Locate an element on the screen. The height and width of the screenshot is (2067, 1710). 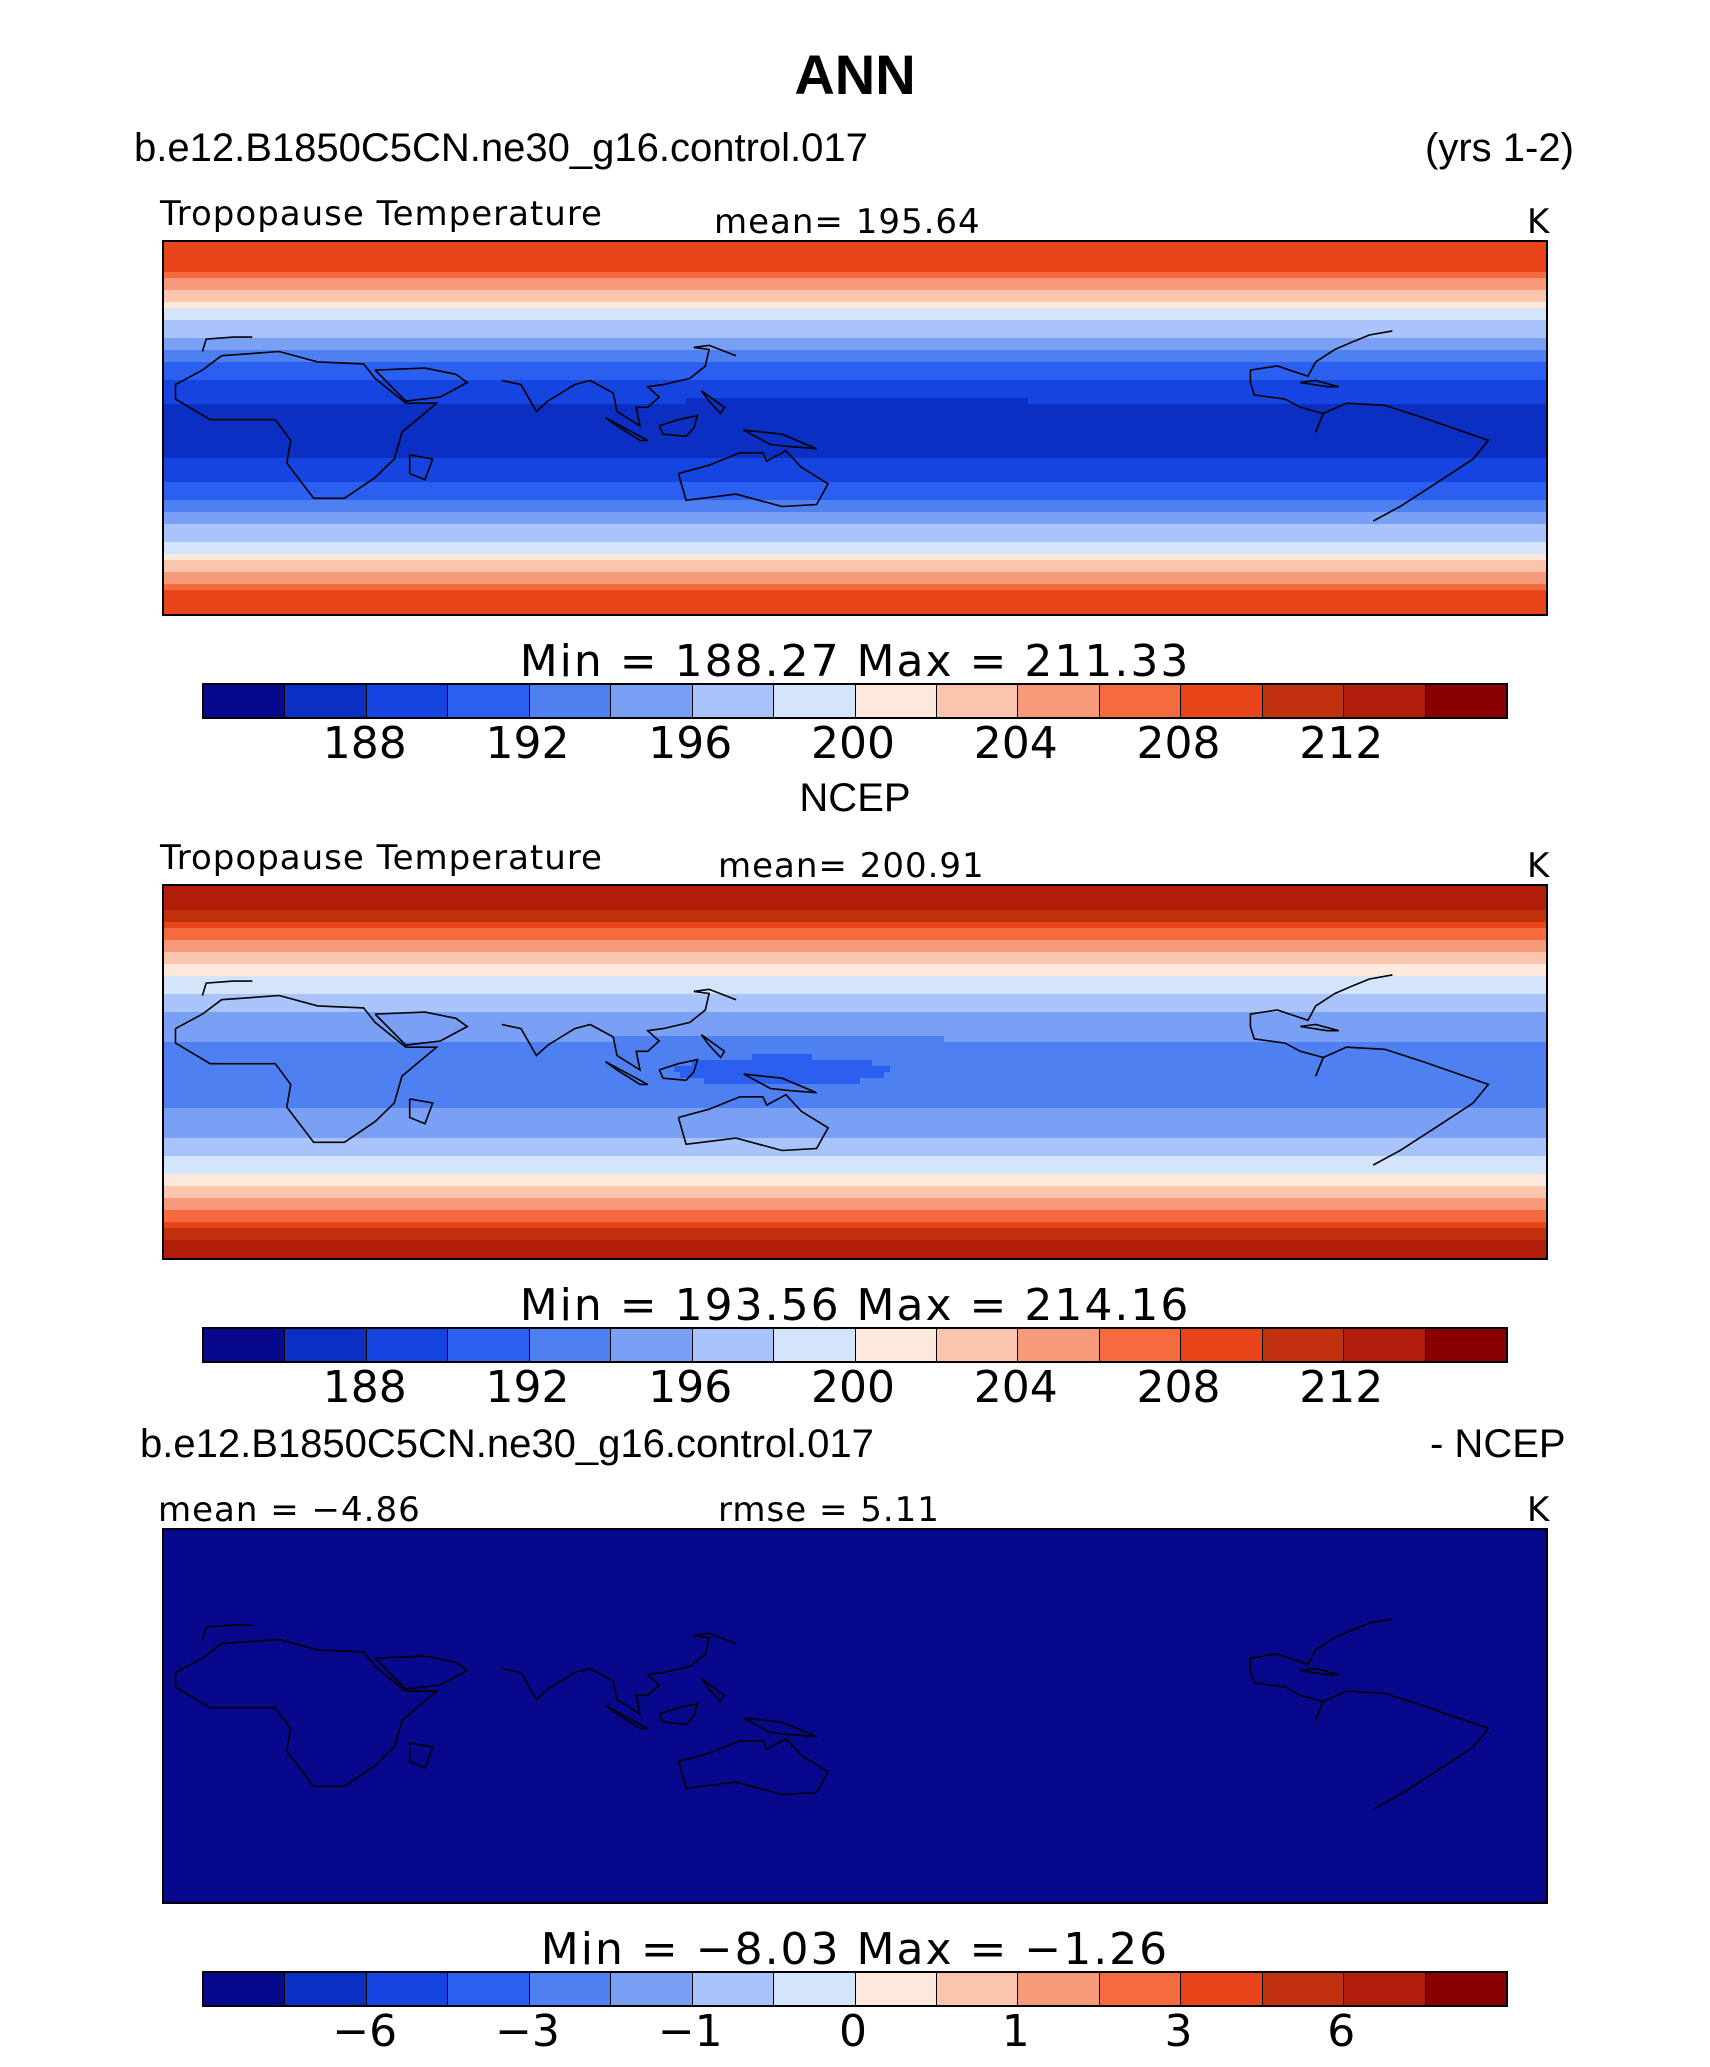
figure-title: ANN is located at coordinates (855, 74).